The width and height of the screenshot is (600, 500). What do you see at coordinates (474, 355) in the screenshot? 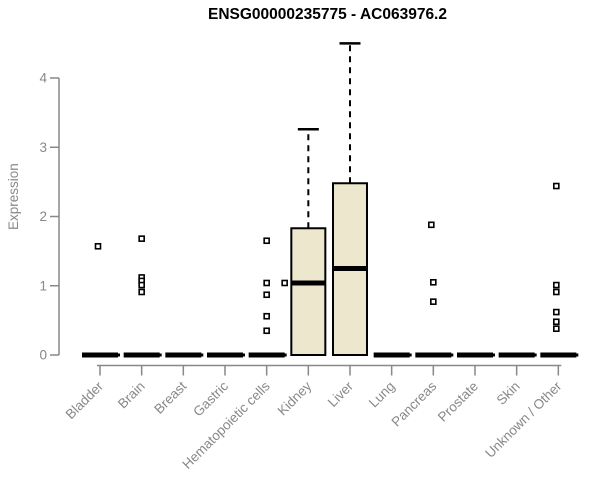
I see `median-line-prostate` at bounding box center [474, 355].